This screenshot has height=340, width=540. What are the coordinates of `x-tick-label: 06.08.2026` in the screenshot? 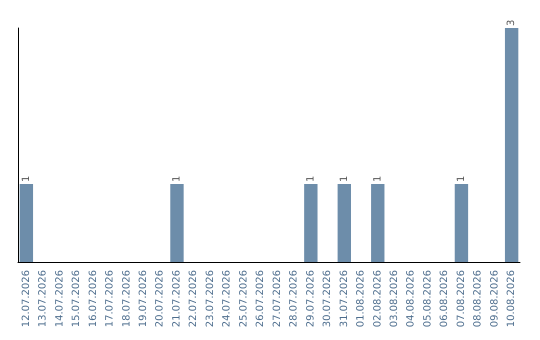 It's located at (444, 299).